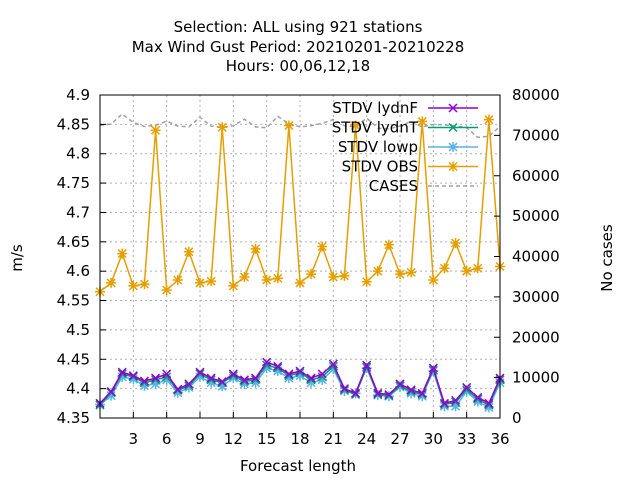 This screenshot has height=480, width=640. I want to click on title-line-3: Hours: 00,06,12,18, so click(298, 66).